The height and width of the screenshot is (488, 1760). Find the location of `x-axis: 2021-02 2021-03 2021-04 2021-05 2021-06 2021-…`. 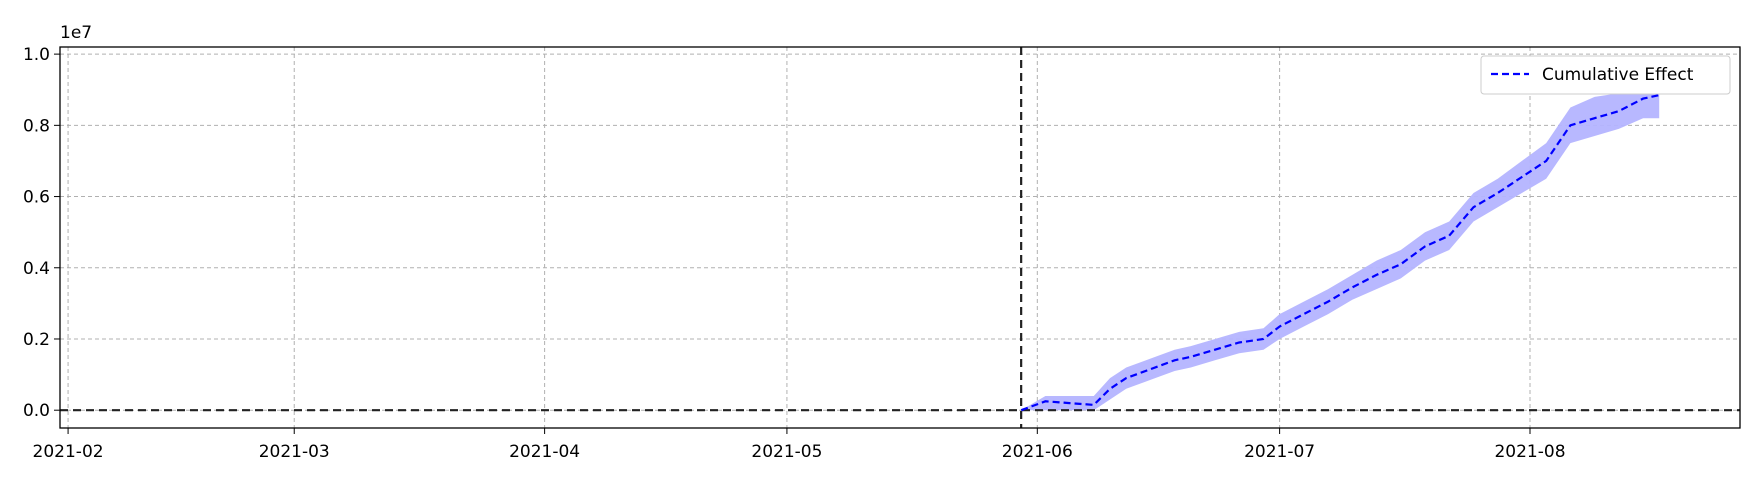

x-axis: 2021-02 2021-03 2021-04 2021-05 2021-06 2021-… is located at coordinates (799, 445).